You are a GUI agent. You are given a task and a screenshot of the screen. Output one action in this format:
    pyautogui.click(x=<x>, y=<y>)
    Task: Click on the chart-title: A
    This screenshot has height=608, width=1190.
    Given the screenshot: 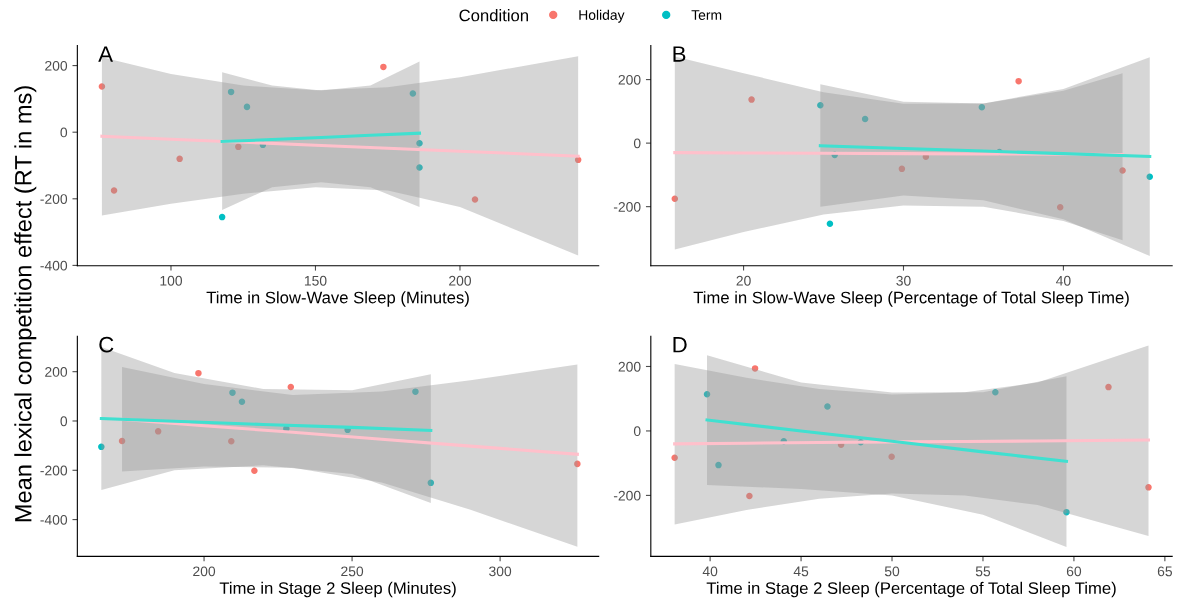 What is the action you would take?
    pyautogui.click(x=105, y=54)
    